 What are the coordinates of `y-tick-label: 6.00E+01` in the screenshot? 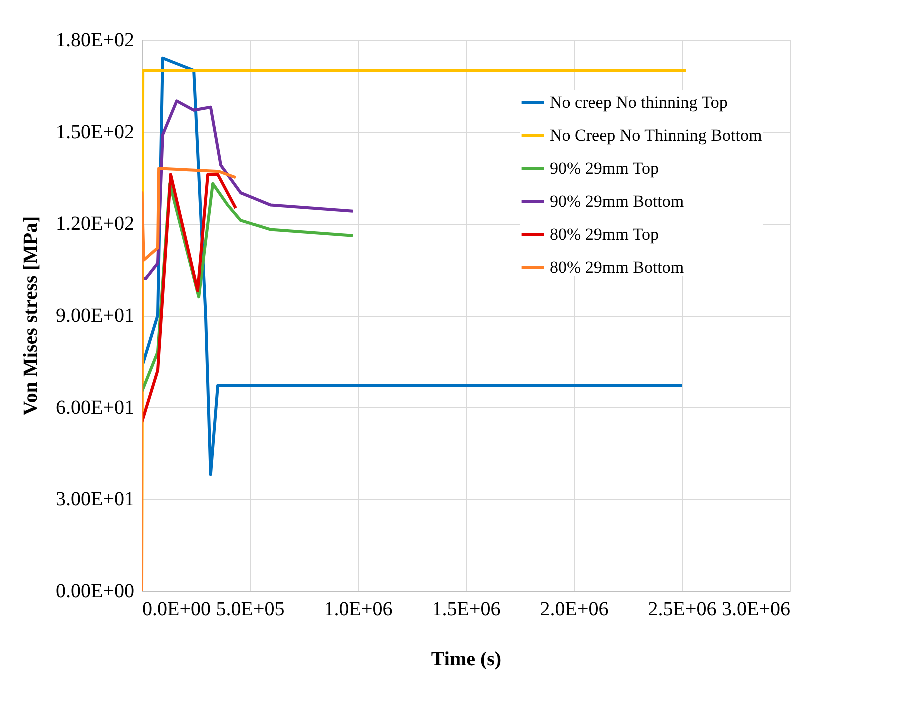 It's located at (95, 407).